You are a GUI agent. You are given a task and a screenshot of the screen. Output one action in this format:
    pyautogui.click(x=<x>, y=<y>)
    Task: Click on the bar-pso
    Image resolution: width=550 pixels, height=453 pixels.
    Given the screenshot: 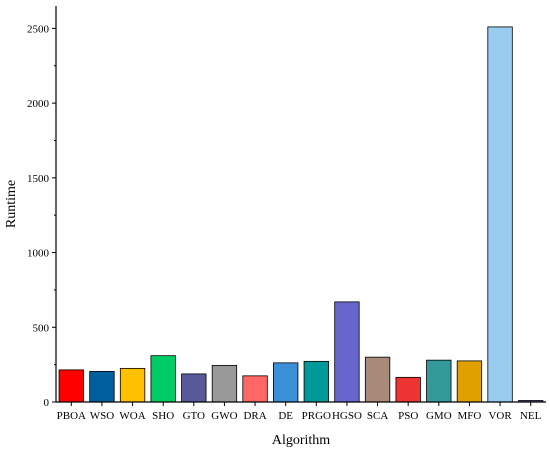 What is the action you would take?
    pyautogui.click(x=408, y=389)
    